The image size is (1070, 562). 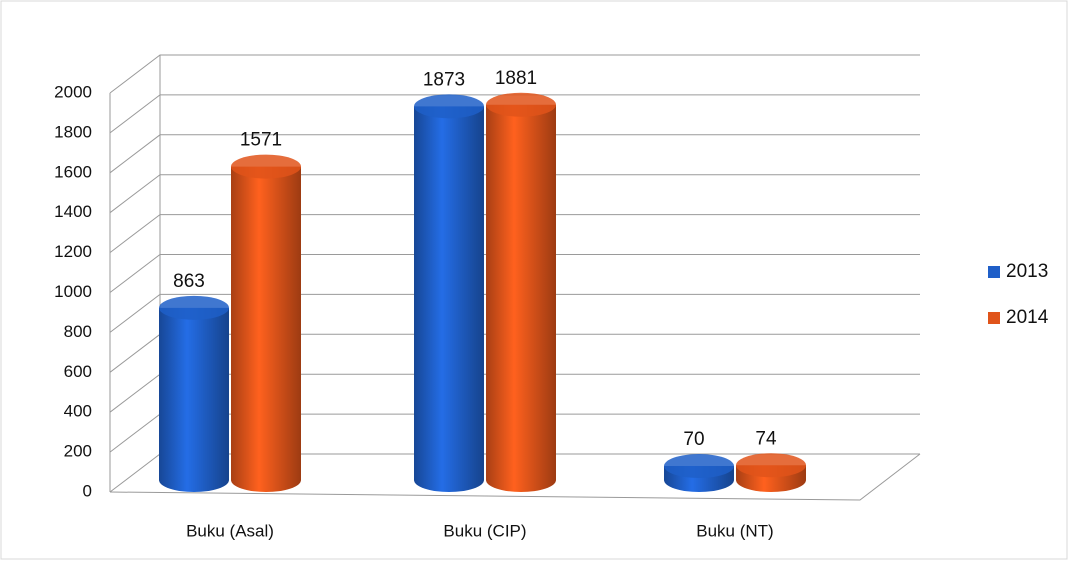 I want to click on y-tick-label: 0, so click(x=87, y=490).